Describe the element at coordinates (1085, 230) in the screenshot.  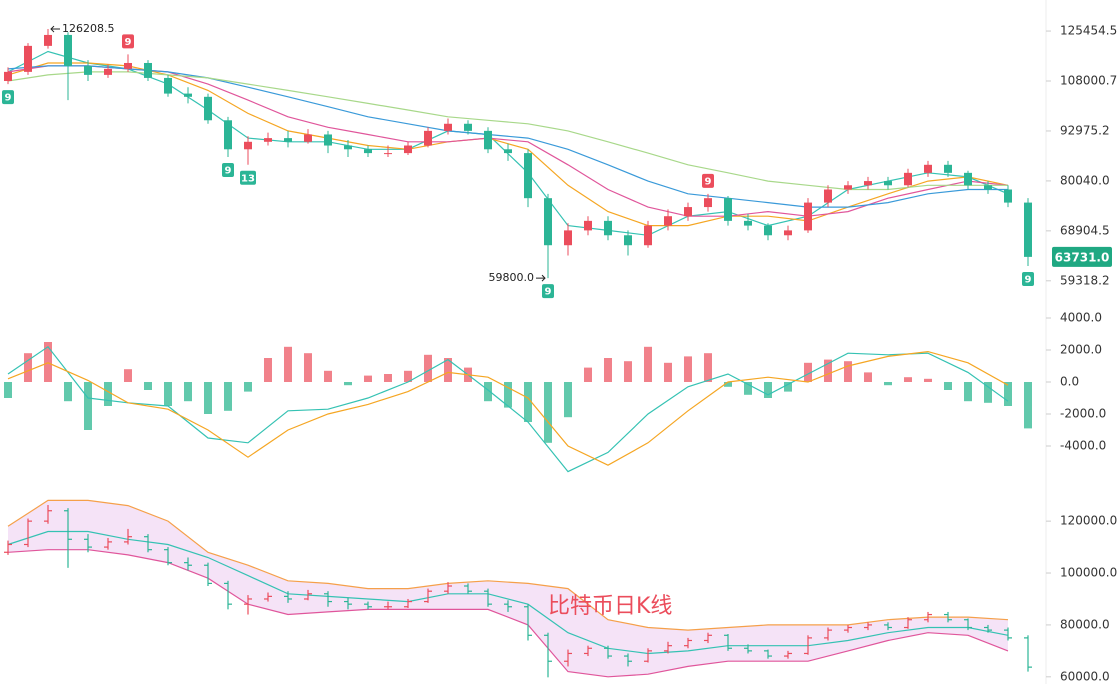
I see `y-tick-label: 68904.5` at that location.